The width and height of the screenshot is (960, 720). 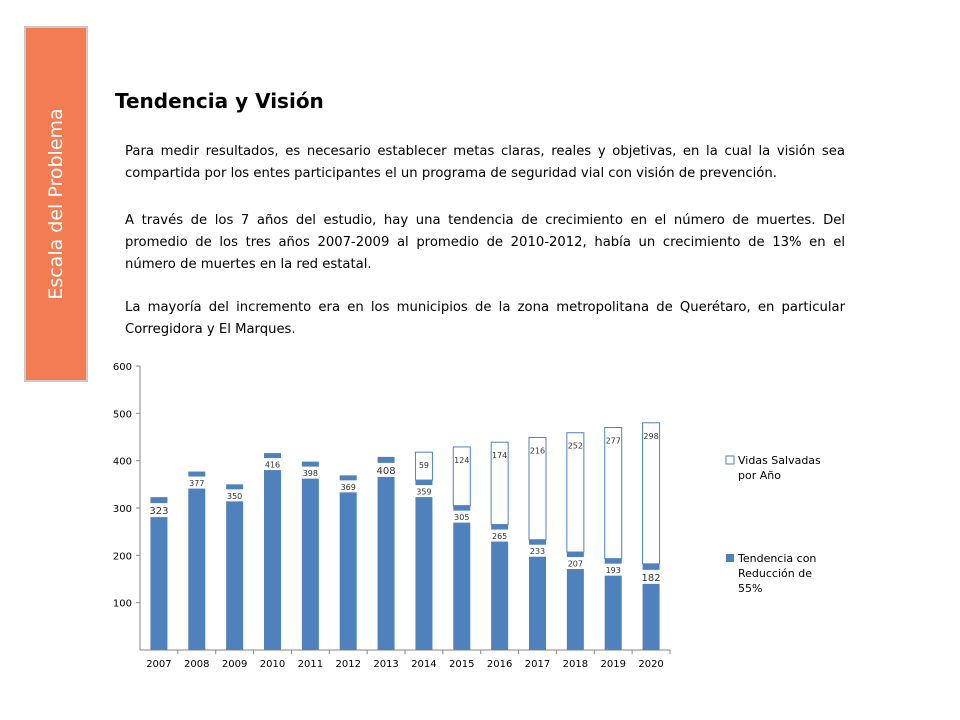 I want to click on data-label-vidas: 216, so click(x=537, y=450).